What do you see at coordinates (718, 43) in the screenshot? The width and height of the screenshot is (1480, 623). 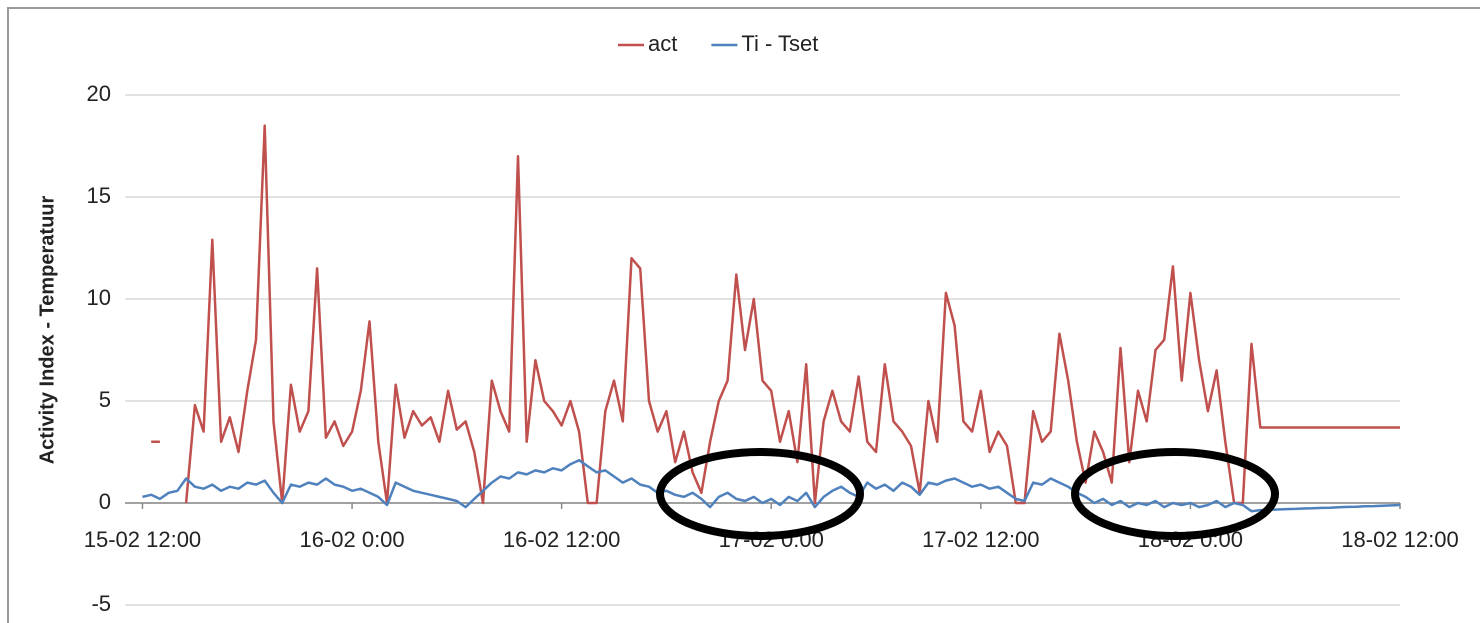 I see `legend: act Ti - Tset` at bounding box center [718, 43].